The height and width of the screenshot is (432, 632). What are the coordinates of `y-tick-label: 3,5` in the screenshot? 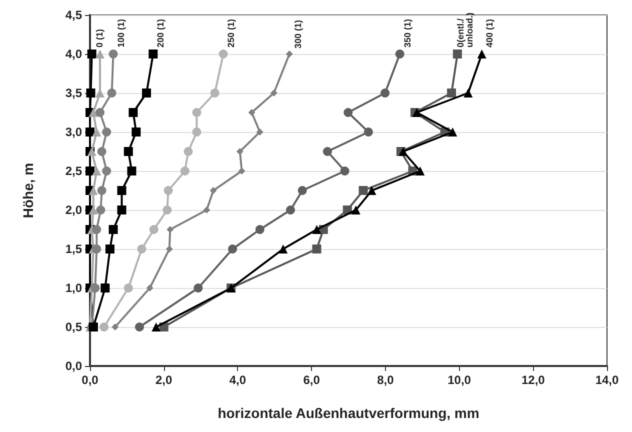 It's located at (73, 93).